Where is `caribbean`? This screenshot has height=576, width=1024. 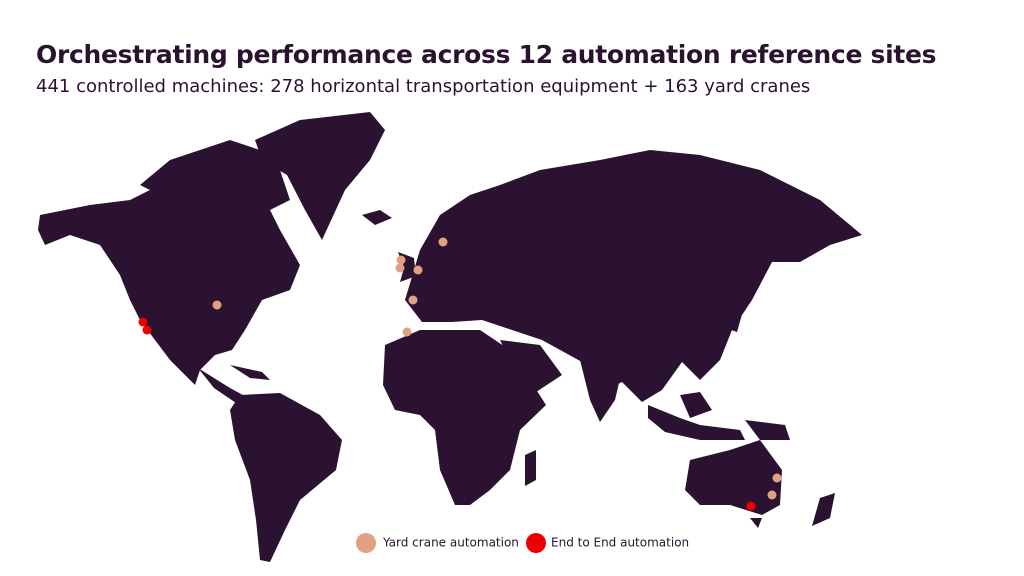 caribbean is located at coordinates (250, 372).